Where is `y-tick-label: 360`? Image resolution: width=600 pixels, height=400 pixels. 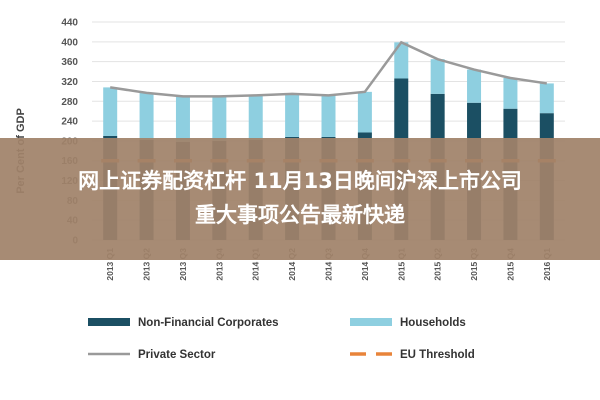
y-tick-label: 360 is located at coordinates (69, 62).